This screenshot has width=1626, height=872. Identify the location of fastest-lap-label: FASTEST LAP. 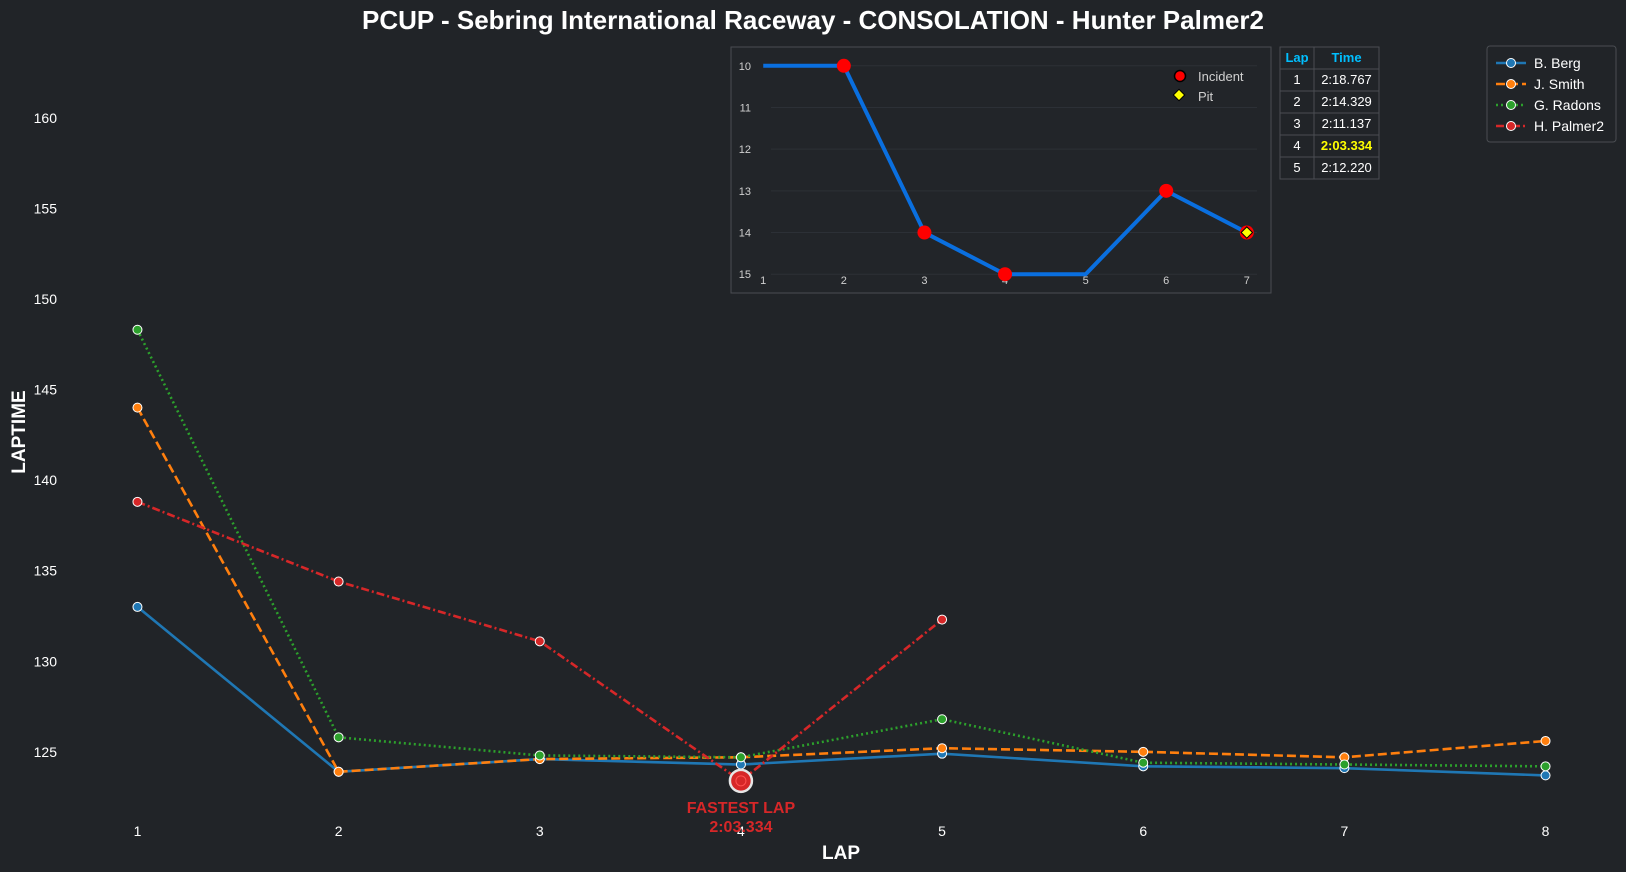
(741, 808).